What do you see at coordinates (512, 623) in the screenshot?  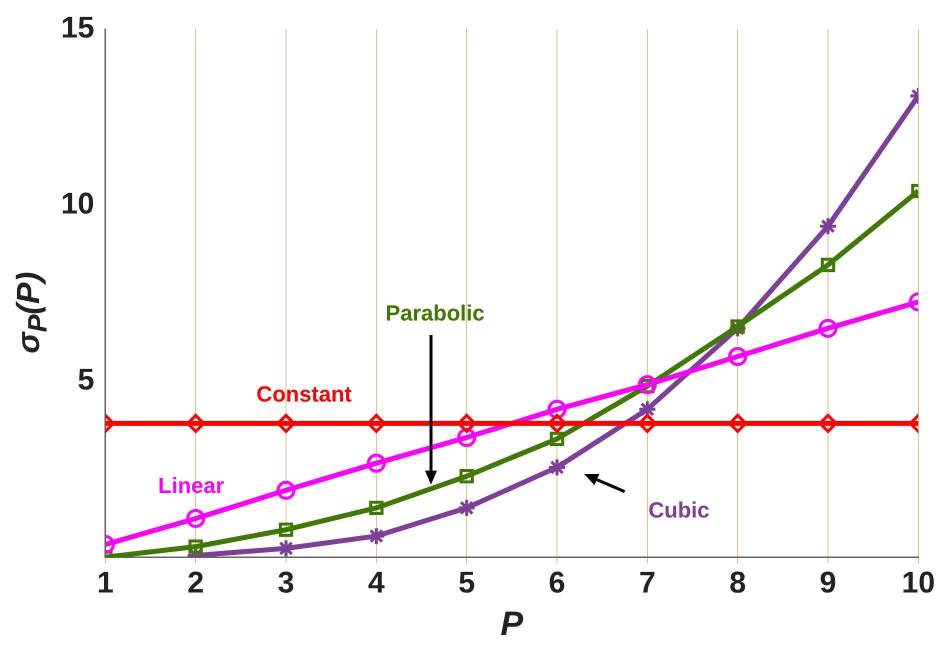 I see `x-axis-title: P` at bounding box center [512, 623].